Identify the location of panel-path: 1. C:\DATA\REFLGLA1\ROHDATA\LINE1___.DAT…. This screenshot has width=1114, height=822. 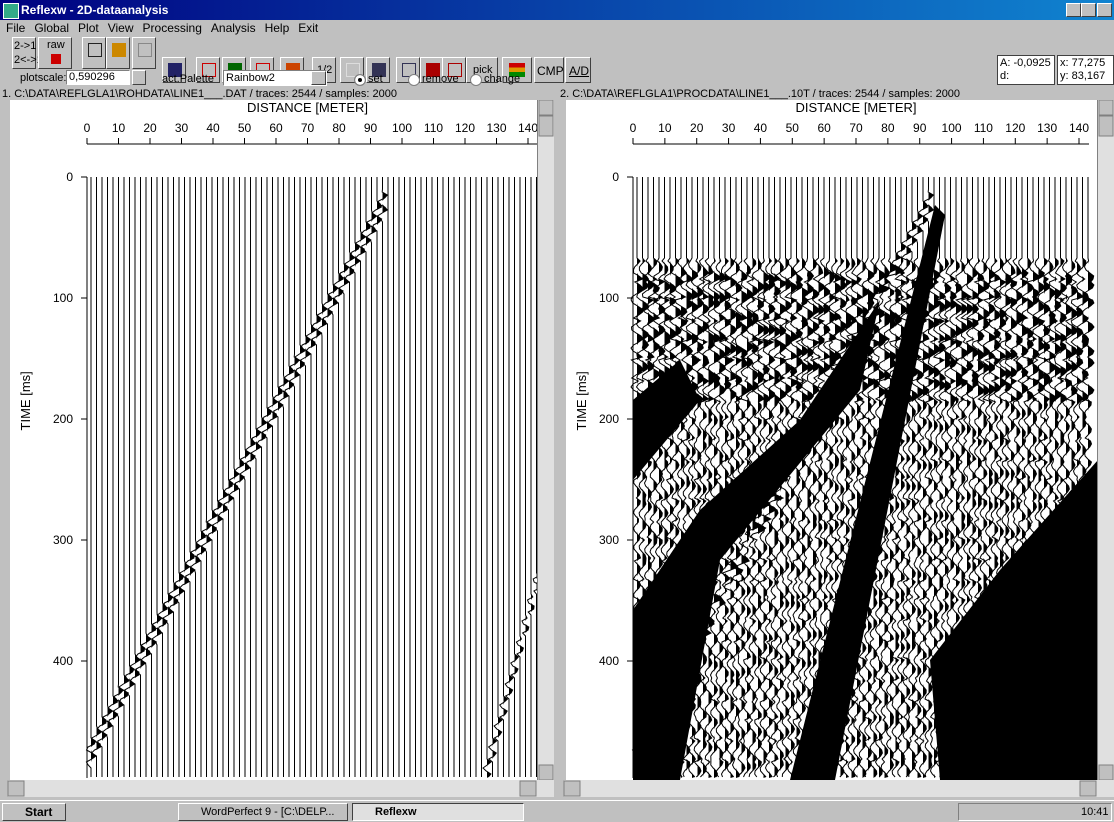
(199, 94).